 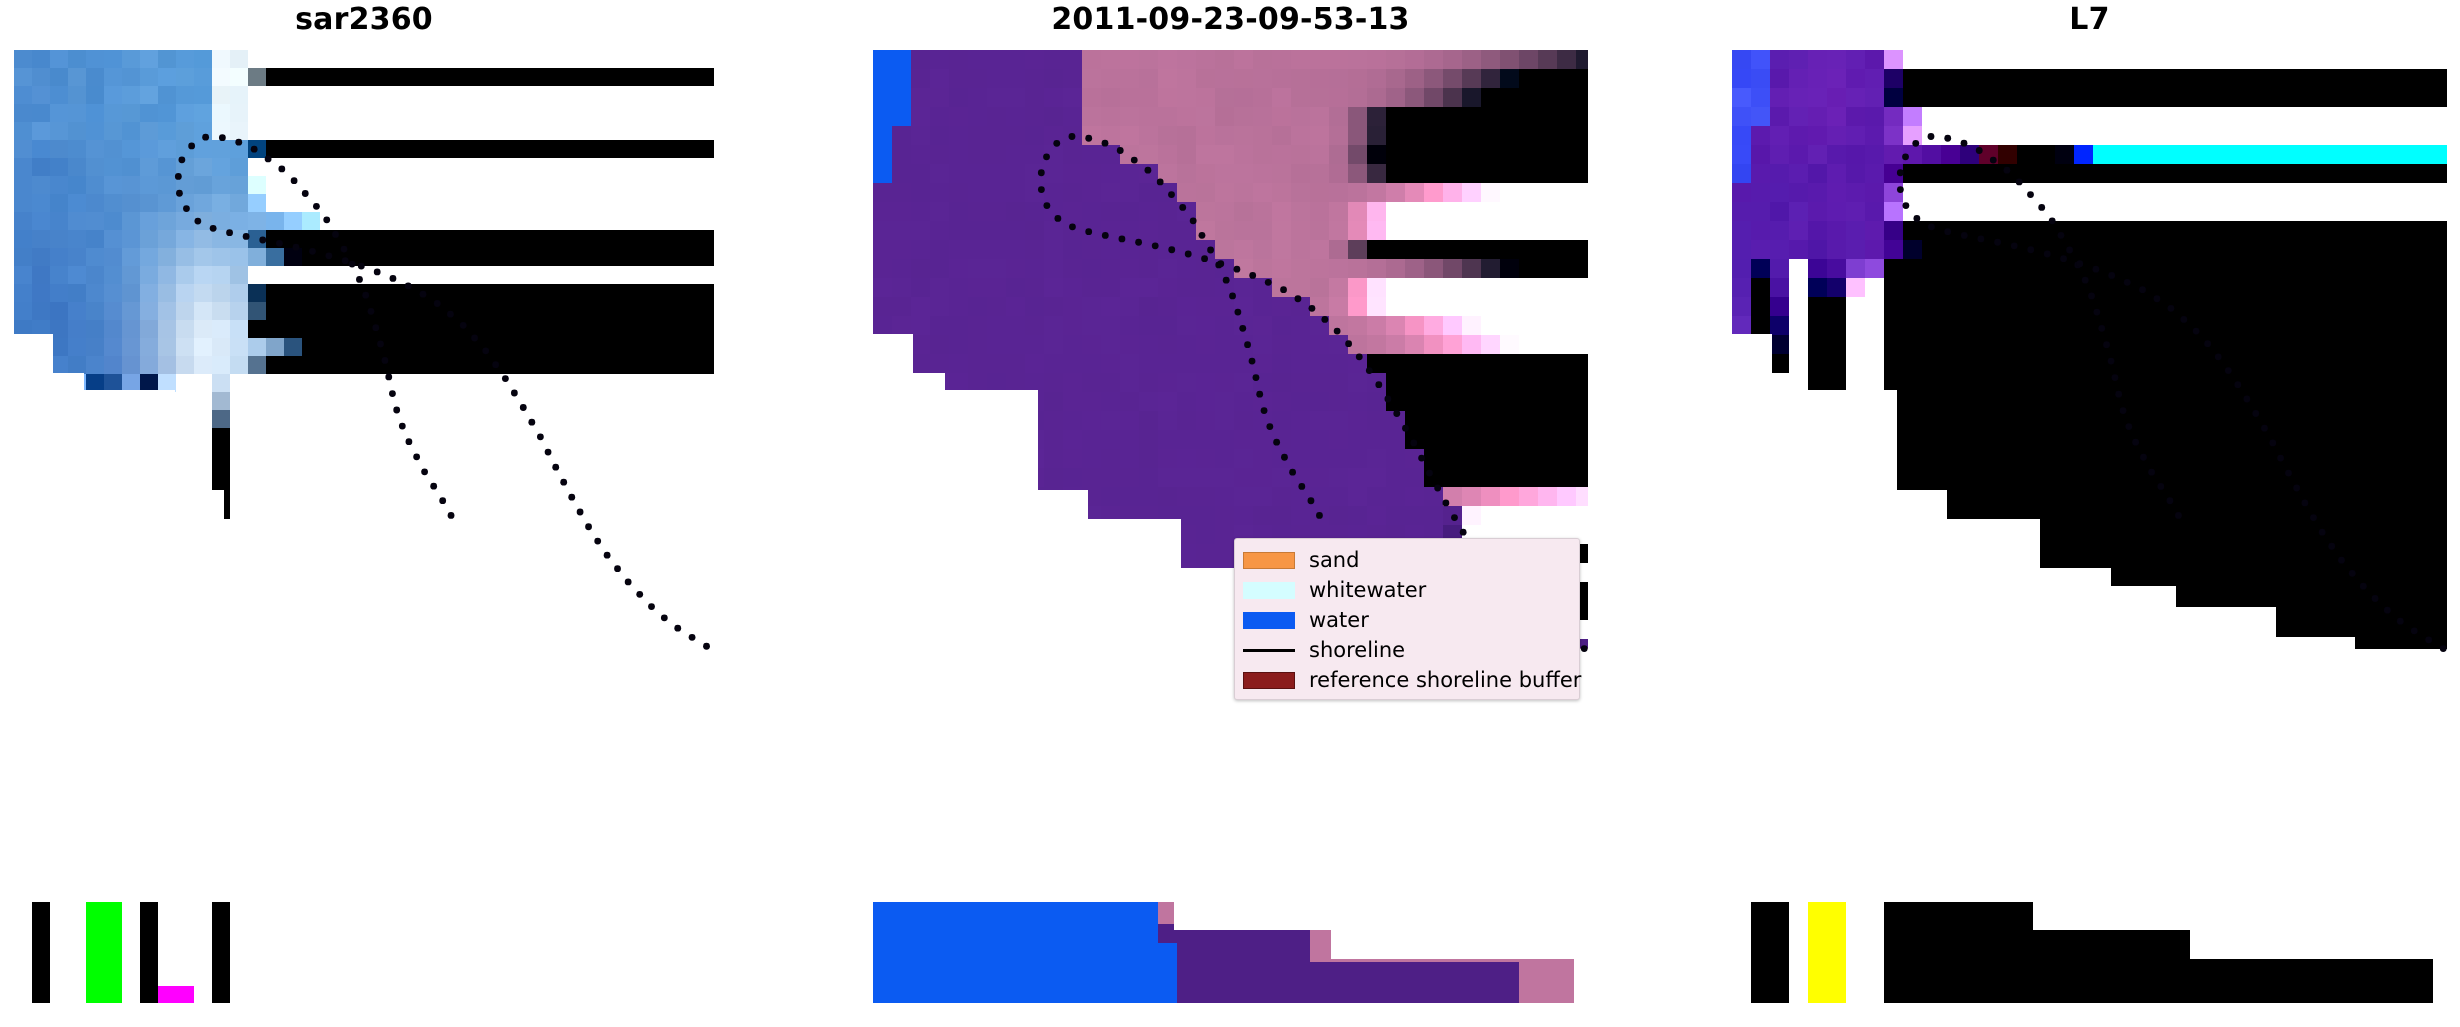 I want to click on legend-item-whitewater: whitewater, so click(x=1406, y=590).